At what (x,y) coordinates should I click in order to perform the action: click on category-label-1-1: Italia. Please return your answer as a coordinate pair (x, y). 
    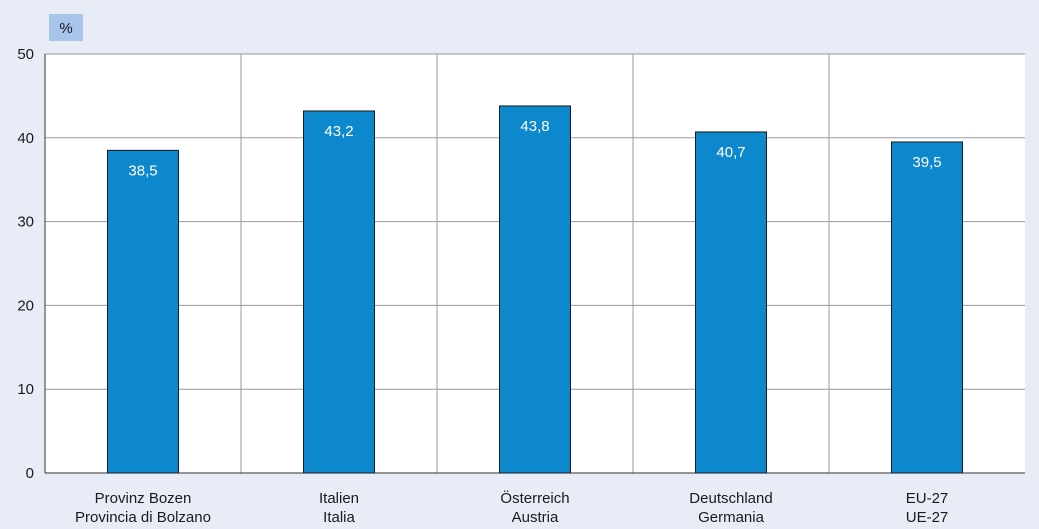
    Looking at the image, I should click on (339, 517).